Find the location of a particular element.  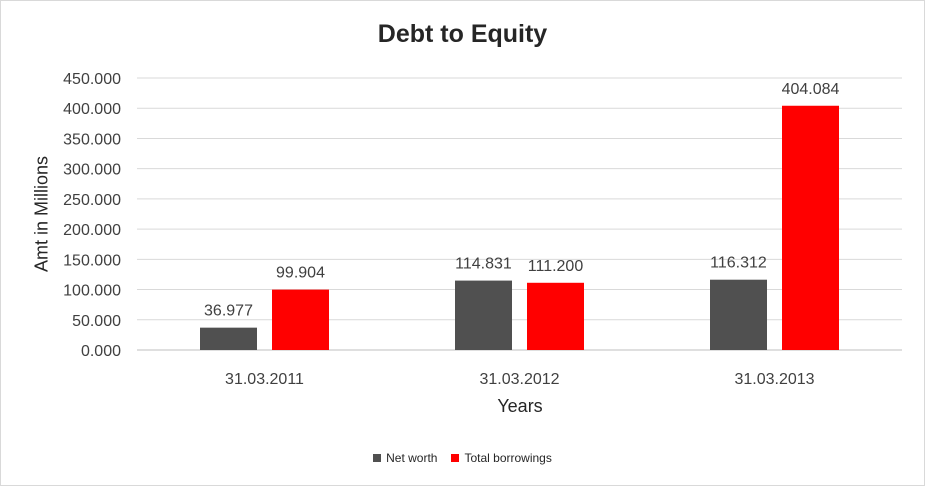

legend: Net worth Total borrowings is located at coordinates (462, 458).